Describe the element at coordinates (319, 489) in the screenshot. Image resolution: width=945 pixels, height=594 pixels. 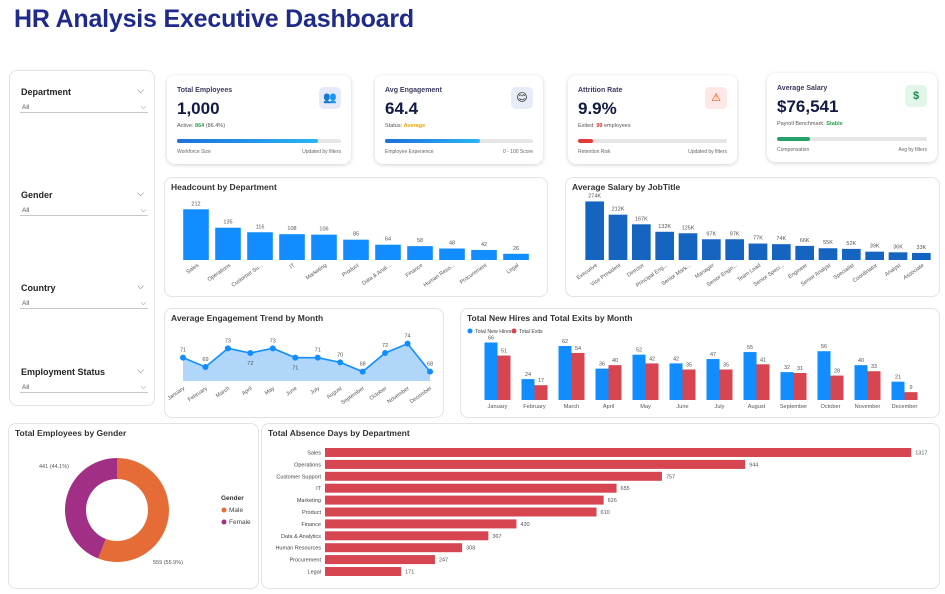
I see `y-tick-label: IT` at that location.